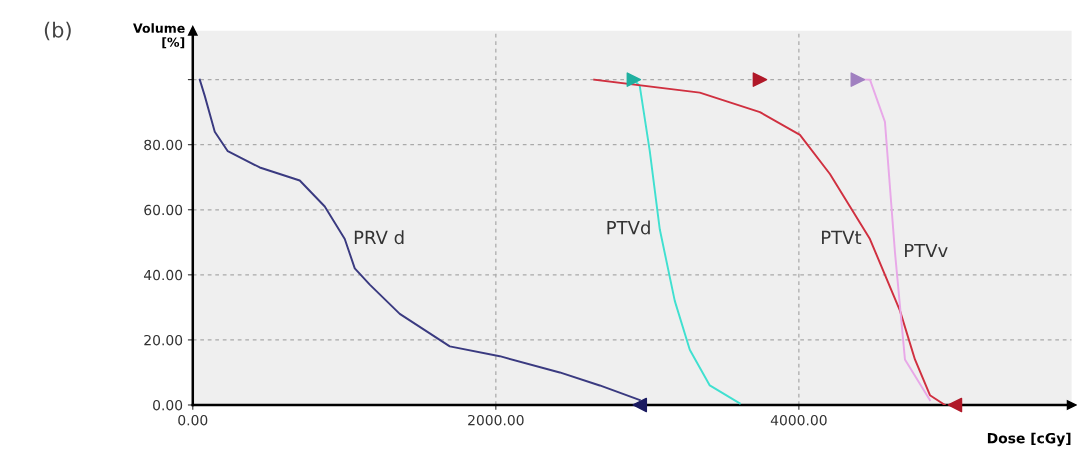 This screenshot has width=1077, height=453. I want to click on series-label: PRV d, so click(379, 237).